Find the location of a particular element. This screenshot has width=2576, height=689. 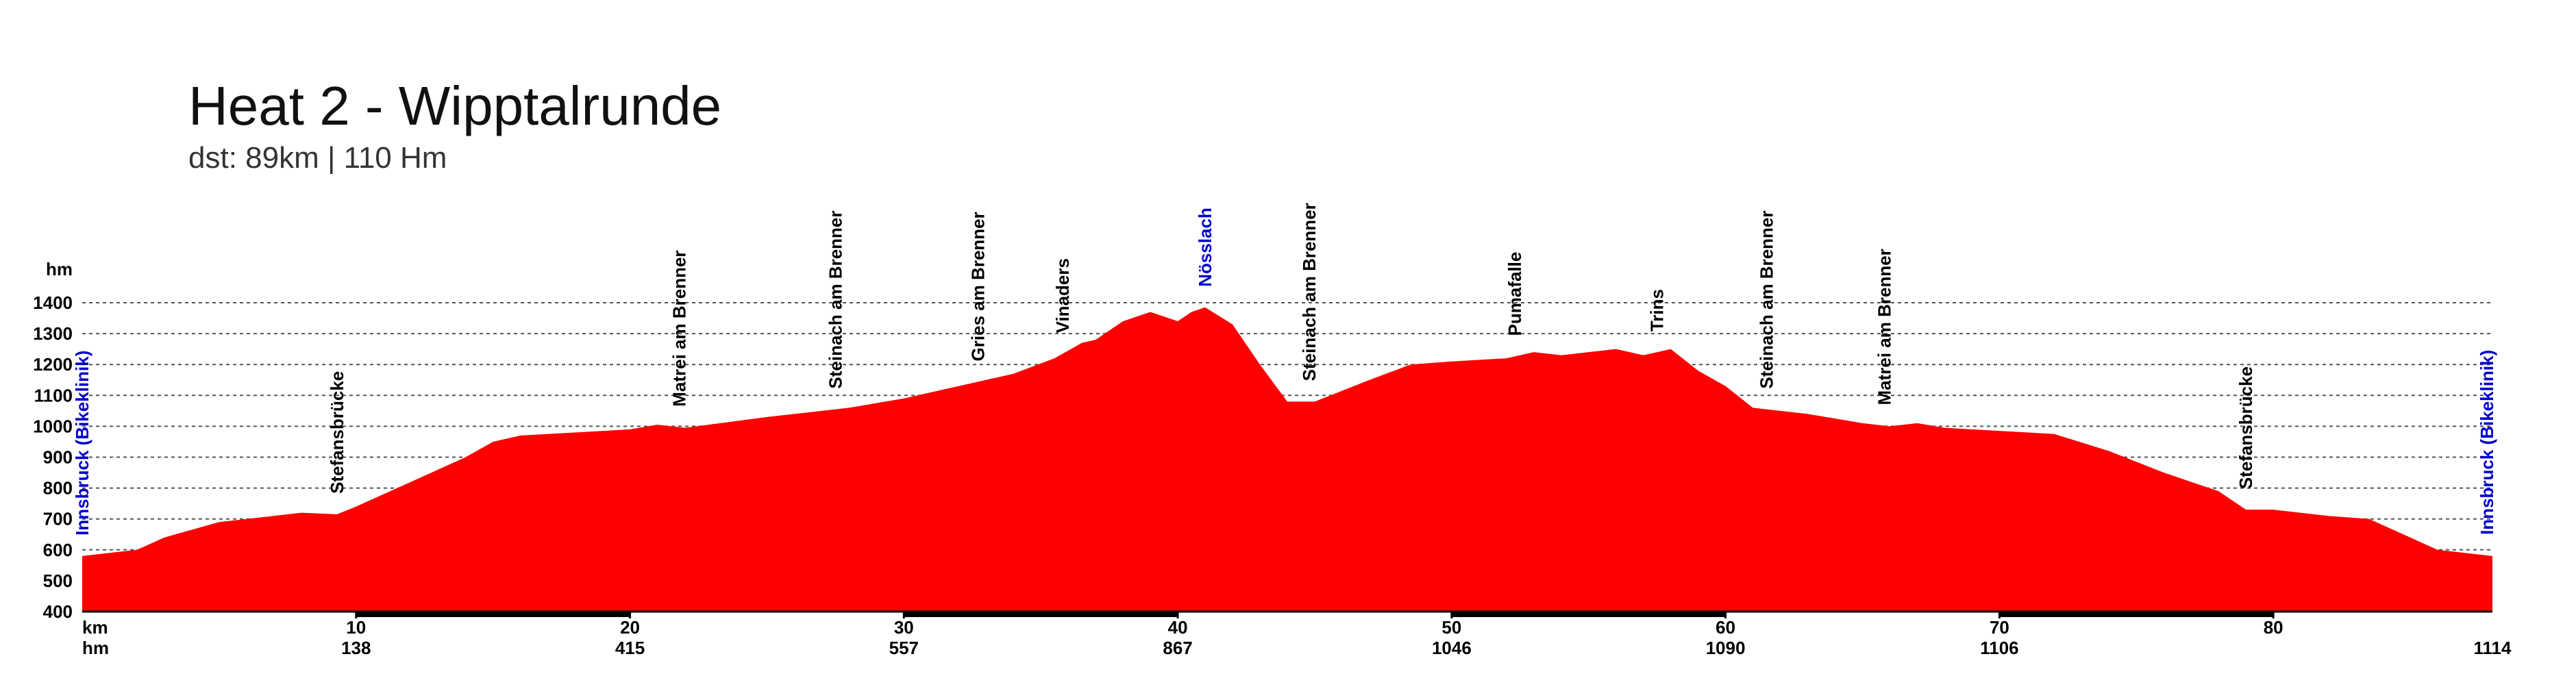

y-tick-label: 1300 is located at coordinates (53, 333).